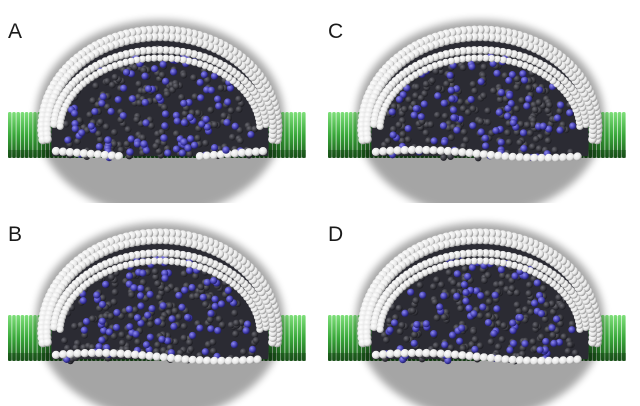 The image size is (640, 406). What do you see at coordinates (336, 234) in the screenshot?
I see `panel-label-d: D` at bounding box center [336, 234].